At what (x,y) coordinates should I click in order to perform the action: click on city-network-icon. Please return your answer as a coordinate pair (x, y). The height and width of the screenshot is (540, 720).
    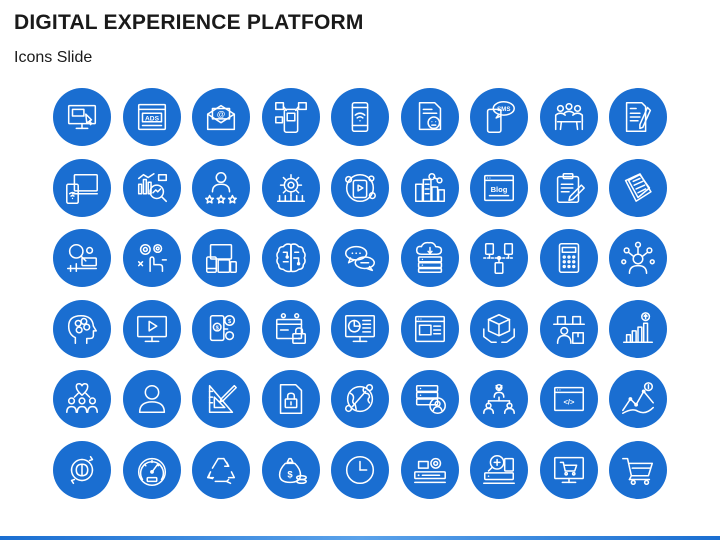
    Looking at the image, I should click on (429, 187).